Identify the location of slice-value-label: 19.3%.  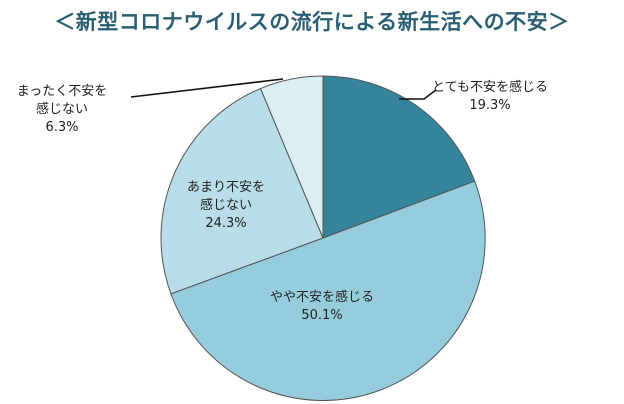
(489, 105).